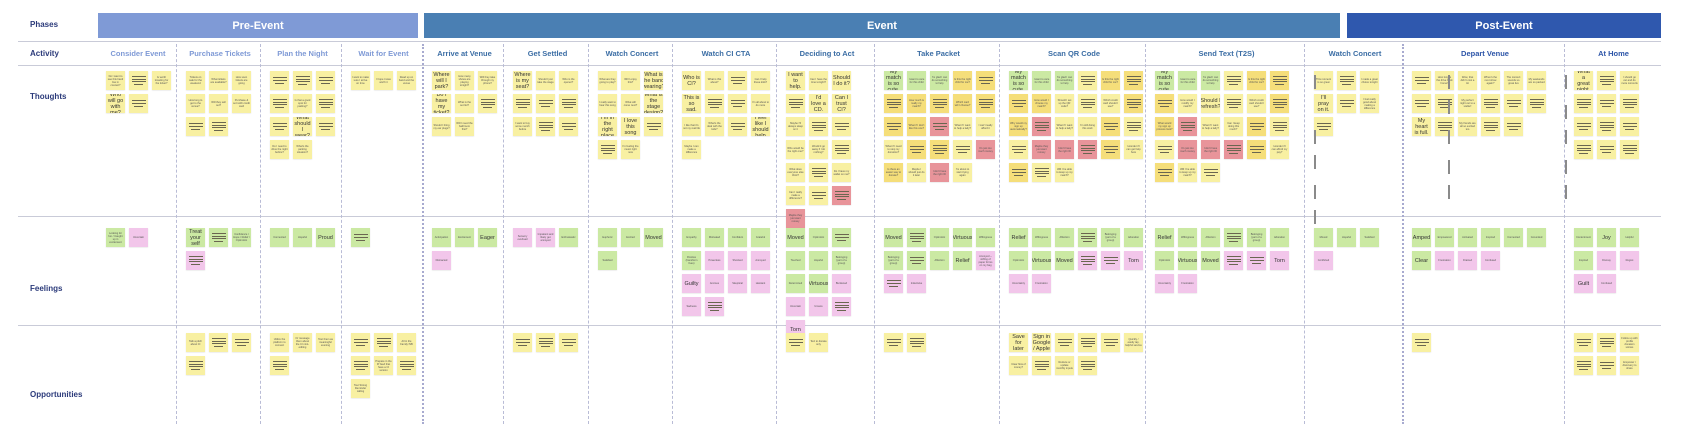  Describe the element at coordinates (195, 342) in the screenshot. I see `sticky-note-yellow: Talk a pitch about CI` at that location.